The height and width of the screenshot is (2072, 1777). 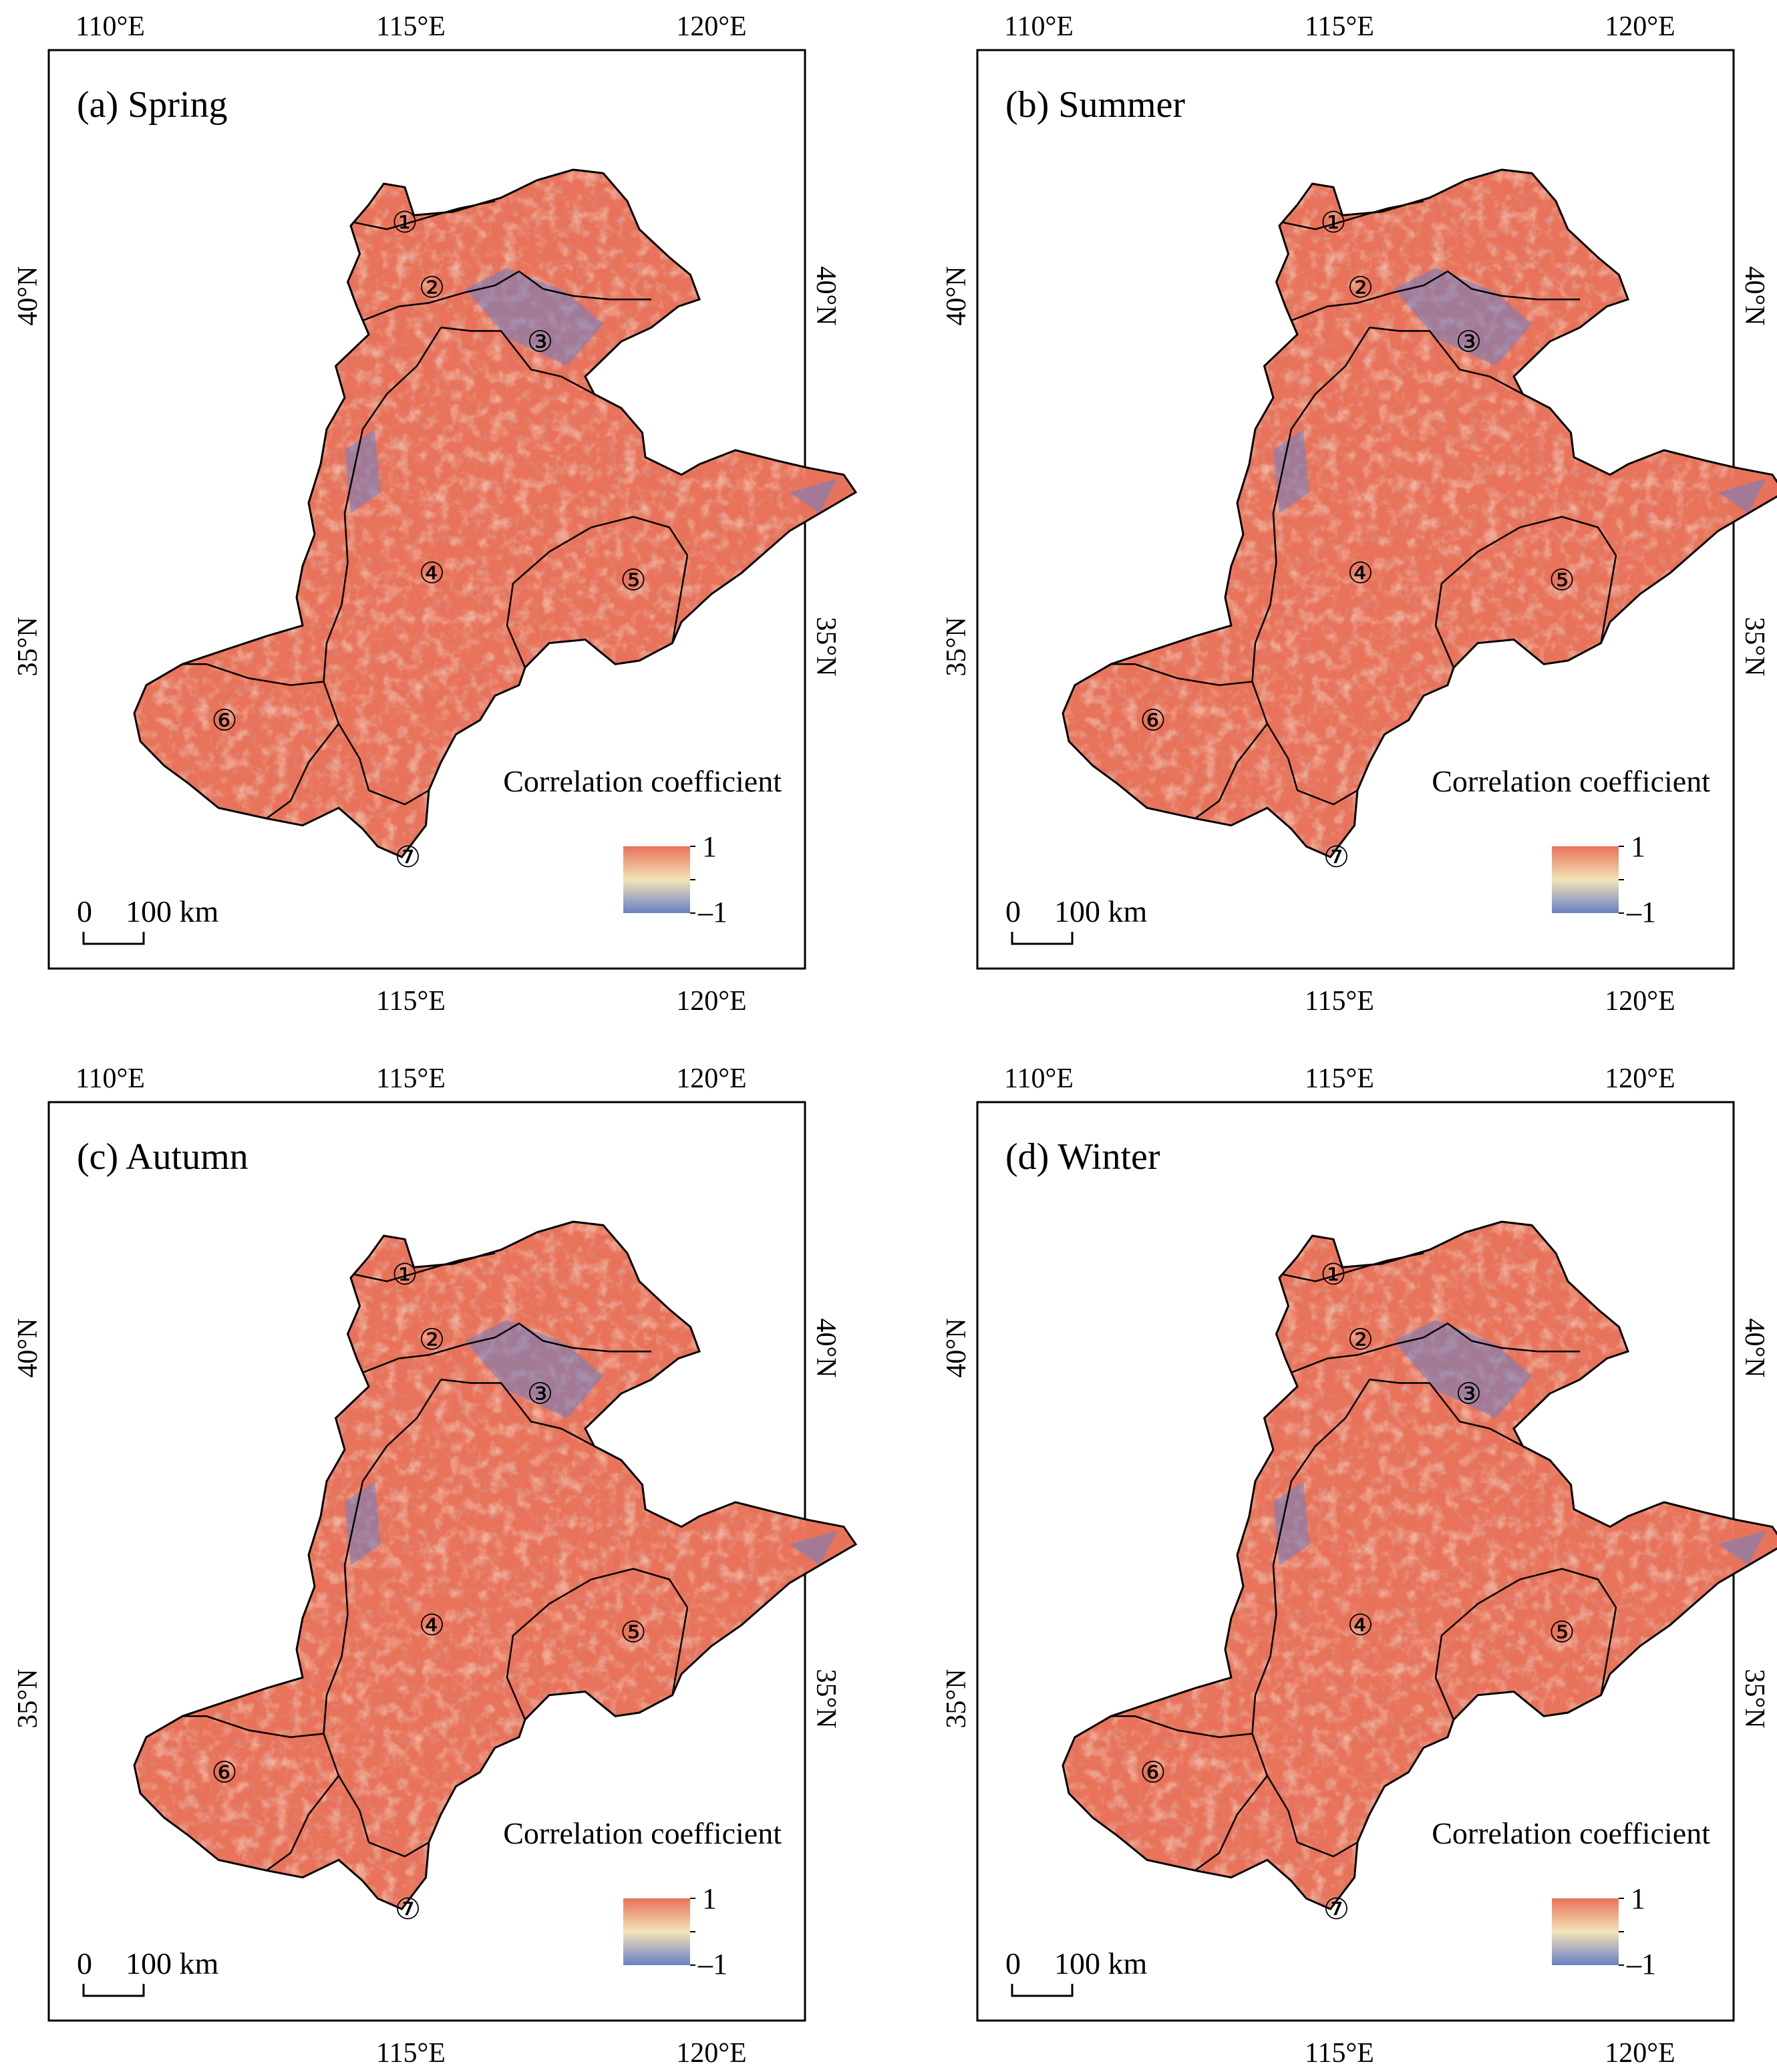 What do you see at coordinates (152, 105) in the screenshot?
I see `panel-title: (a) Spring` at bounding box center [152, 105].